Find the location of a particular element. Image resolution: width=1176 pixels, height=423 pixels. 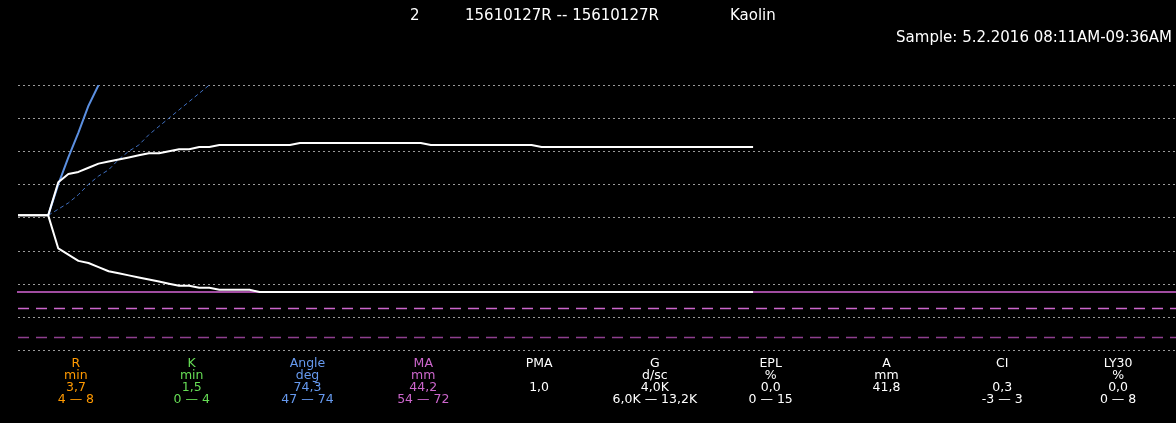

text: K min 1,5 0 — 4 is located at coordinates (191, 381).